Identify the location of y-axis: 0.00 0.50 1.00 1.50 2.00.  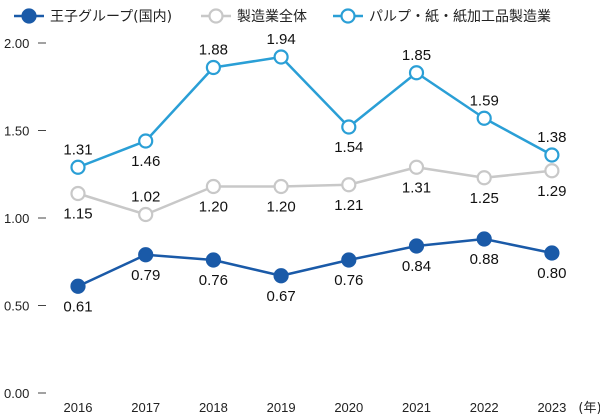
(25, 218).